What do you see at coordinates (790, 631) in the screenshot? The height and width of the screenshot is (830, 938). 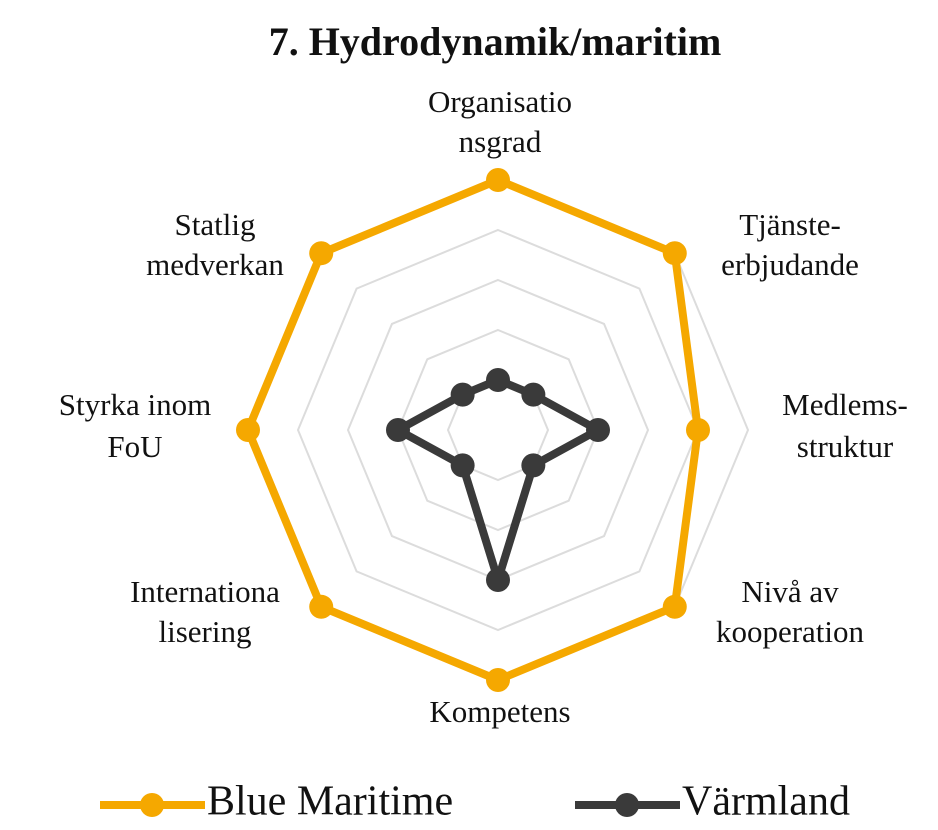 I see `axis-label-line: kooperation` at bounding box center [790, 631].